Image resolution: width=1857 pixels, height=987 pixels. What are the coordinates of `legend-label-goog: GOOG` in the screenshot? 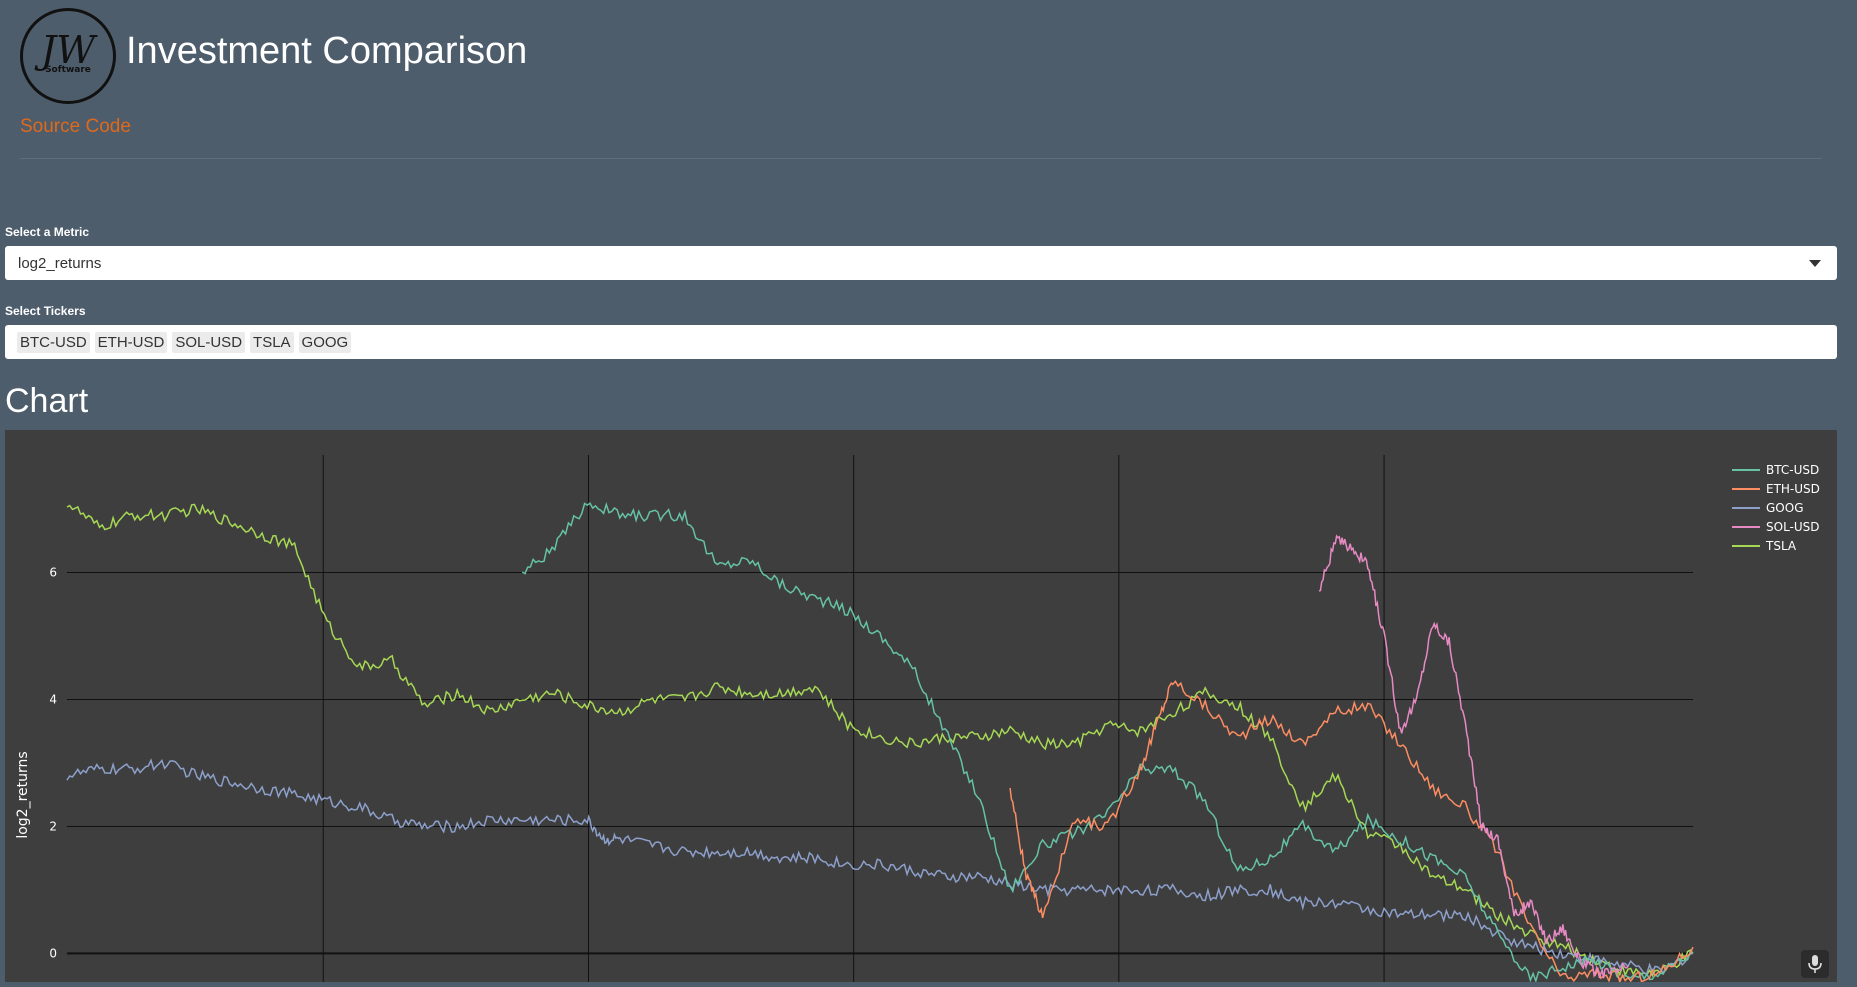 It's located at (1785, 508).